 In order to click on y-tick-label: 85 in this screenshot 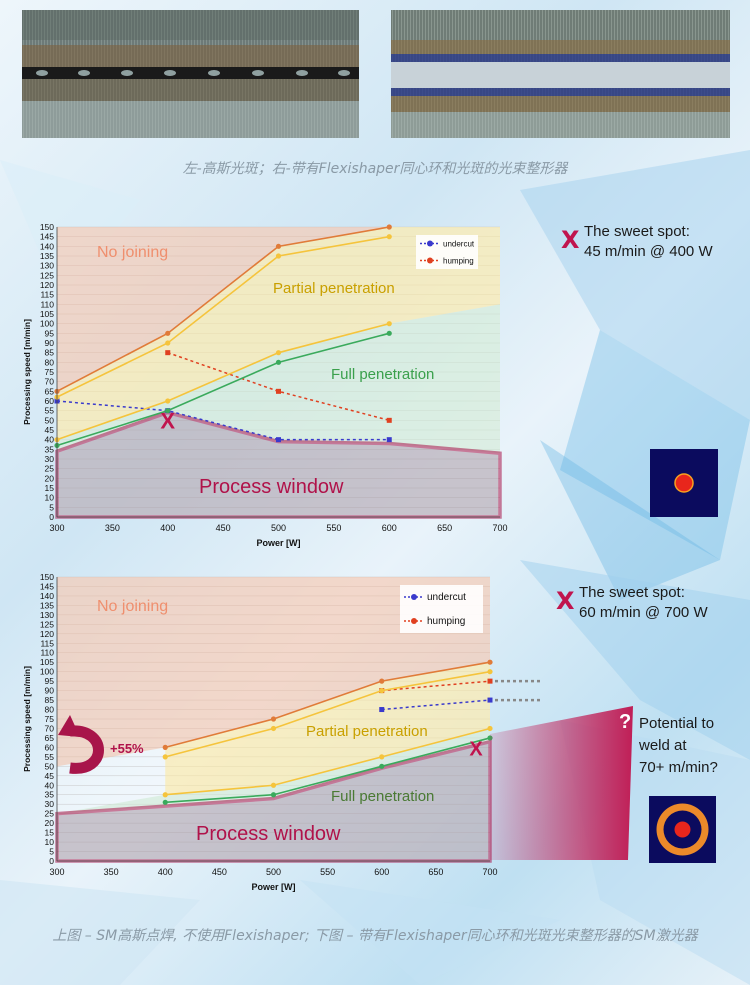, I will do `click(50, 700)`.